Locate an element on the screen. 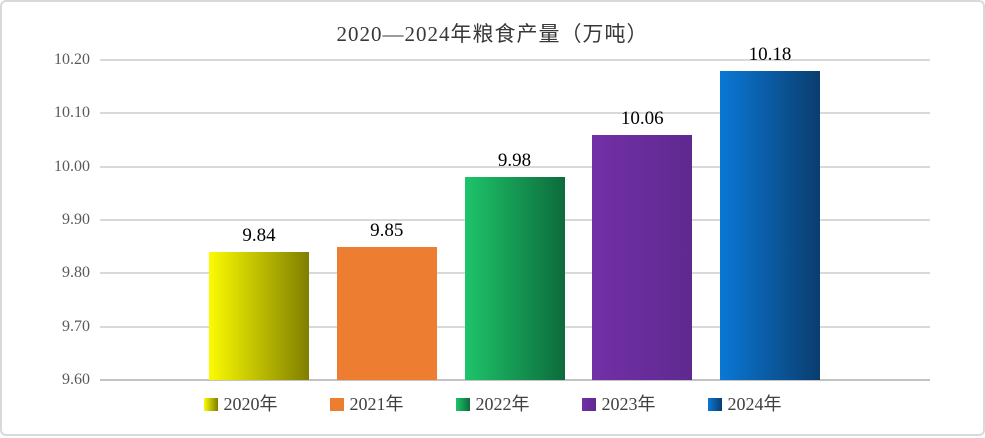 This screenshot has width=985, height=438. bar-2023年: 10.06 is located at coordinates (642, 244).